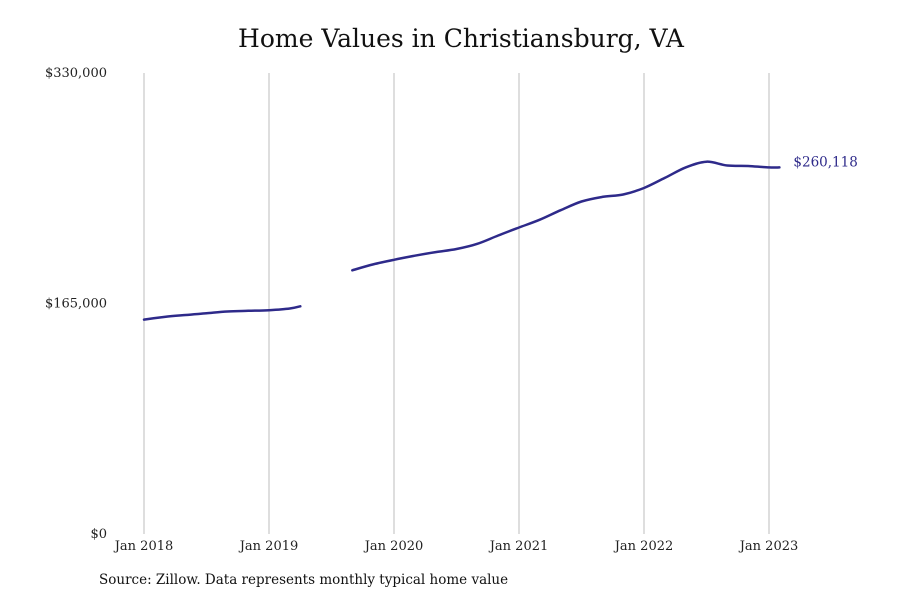 This screenshot has height=600, width=900. Describe the element at coordinates (76, 73) in the screenshot. I see `y-tick-label: $330,000` at that location.